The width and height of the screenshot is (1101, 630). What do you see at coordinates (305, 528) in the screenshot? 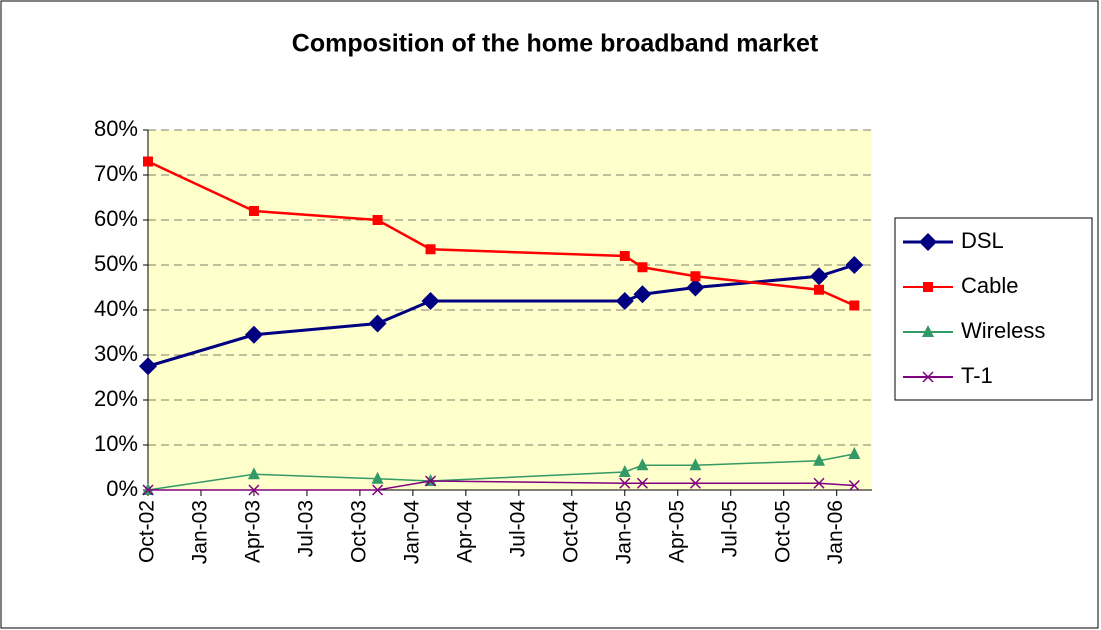
I see `x-tick-label: Jul-03` at bounding box center [305, 528].